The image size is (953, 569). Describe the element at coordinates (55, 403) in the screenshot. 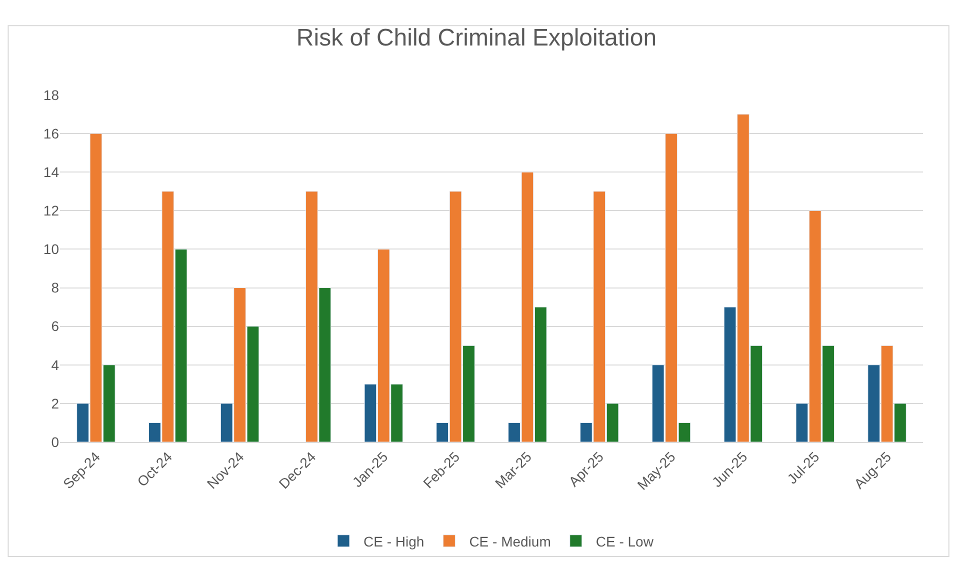

I see `y-tick-label: 2` at that location.